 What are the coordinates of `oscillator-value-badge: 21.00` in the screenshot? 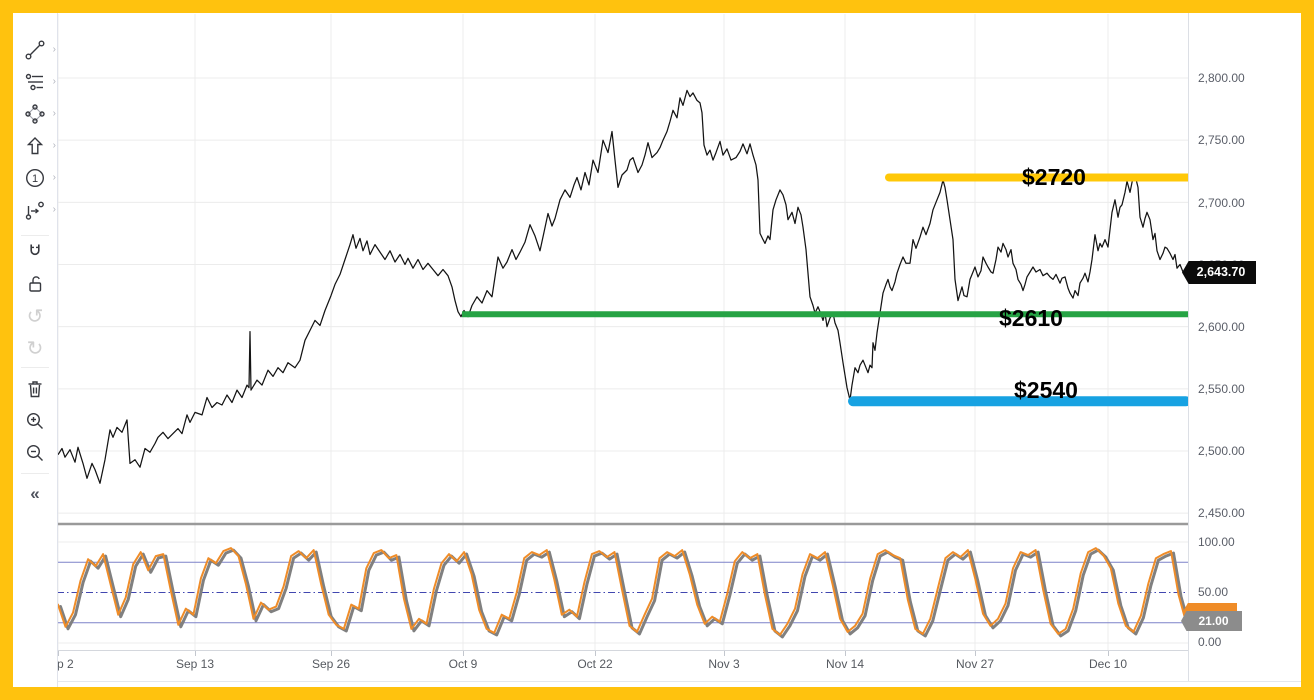 It's located at (1211, 621).